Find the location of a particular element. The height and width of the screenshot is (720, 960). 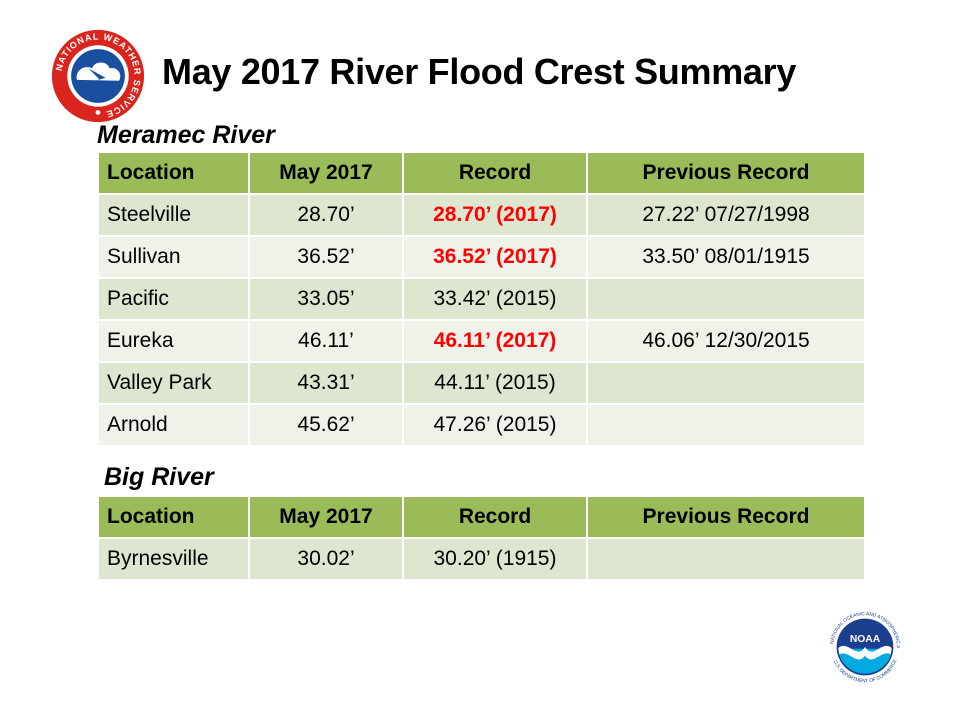

location-cell: Steelville is located at coordinates (173, 215).